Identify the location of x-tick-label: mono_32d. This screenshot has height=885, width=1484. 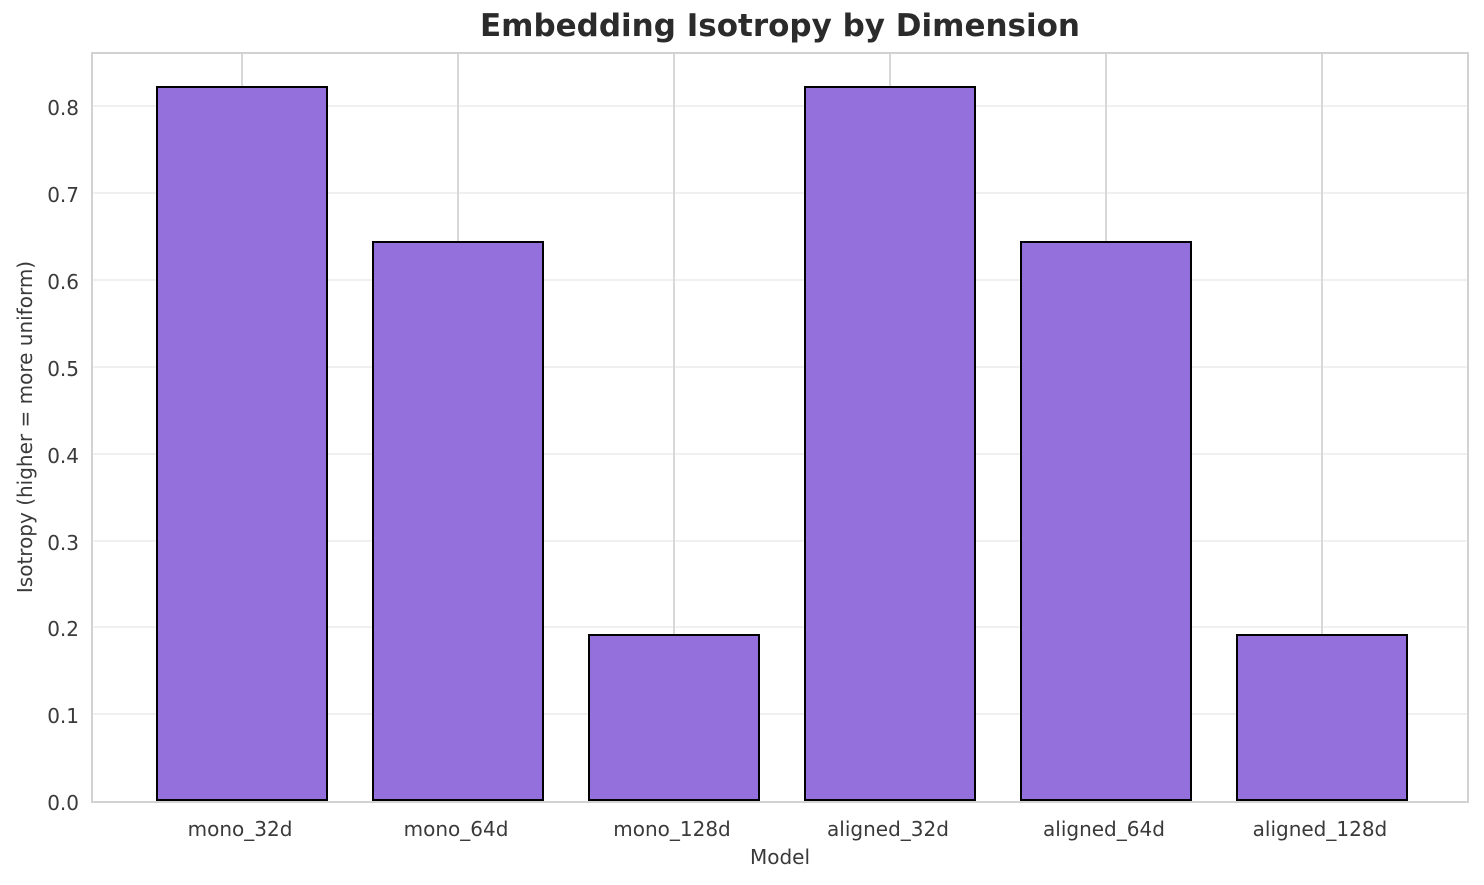
(240, 829).